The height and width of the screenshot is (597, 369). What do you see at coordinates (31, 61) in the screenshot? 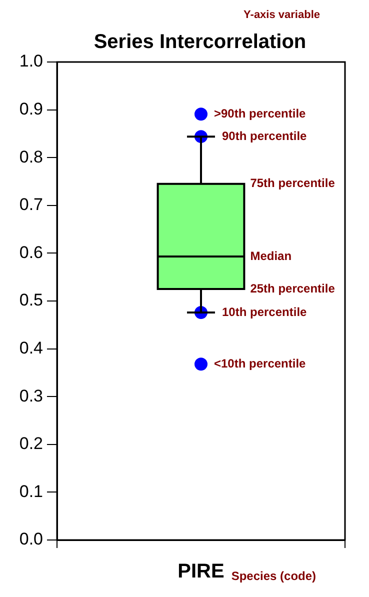
I see `y-tick-label: 1.0` at bounding box center [31, 61].